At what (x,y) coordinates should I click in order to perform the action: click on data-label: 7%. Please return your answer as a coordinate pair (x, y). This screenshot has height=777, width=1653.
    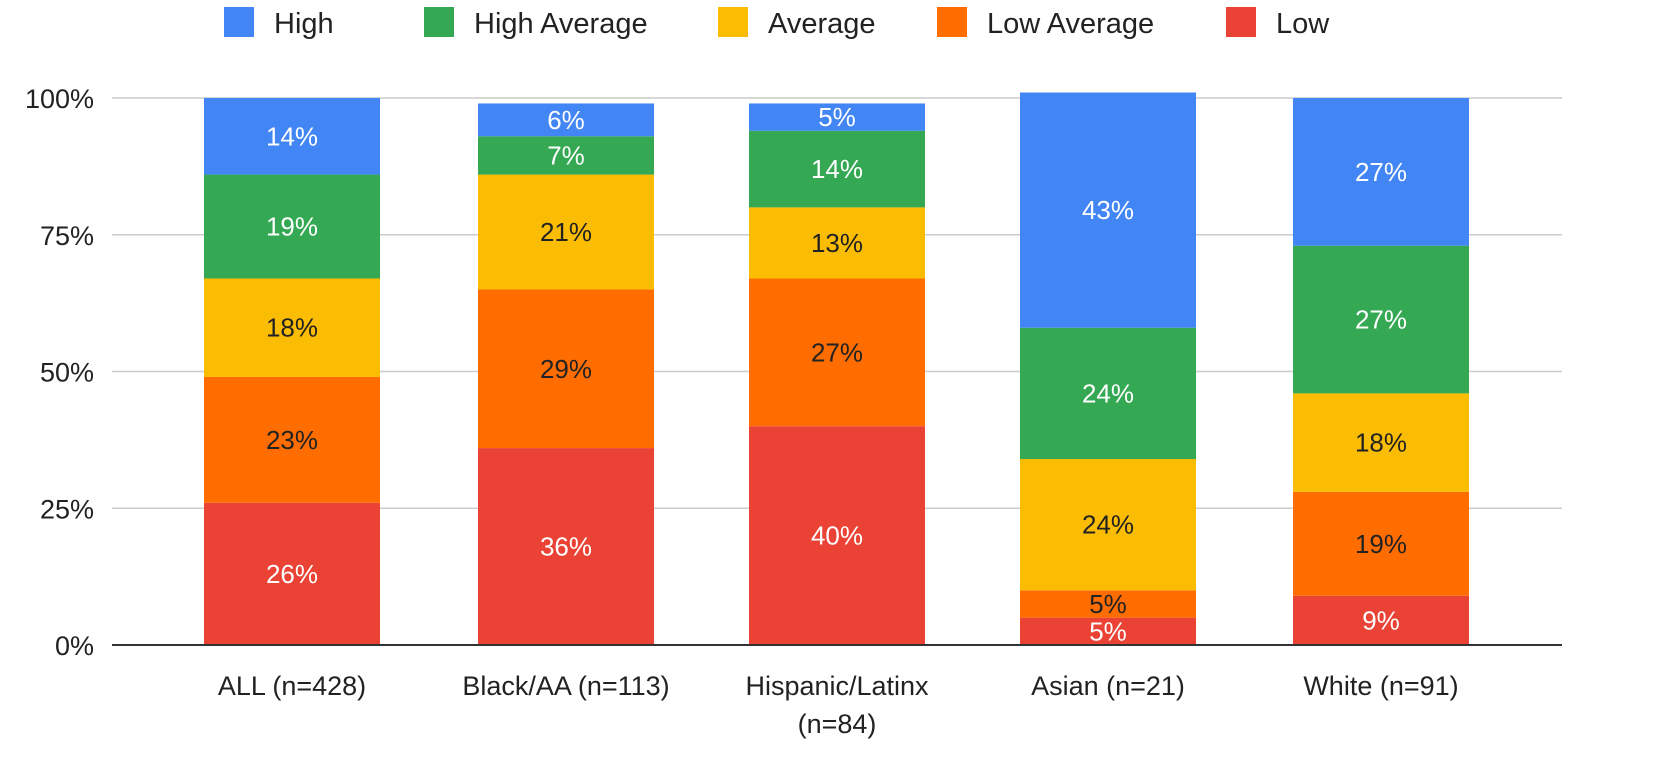
    Looking at the image, I should click on (566, 155).